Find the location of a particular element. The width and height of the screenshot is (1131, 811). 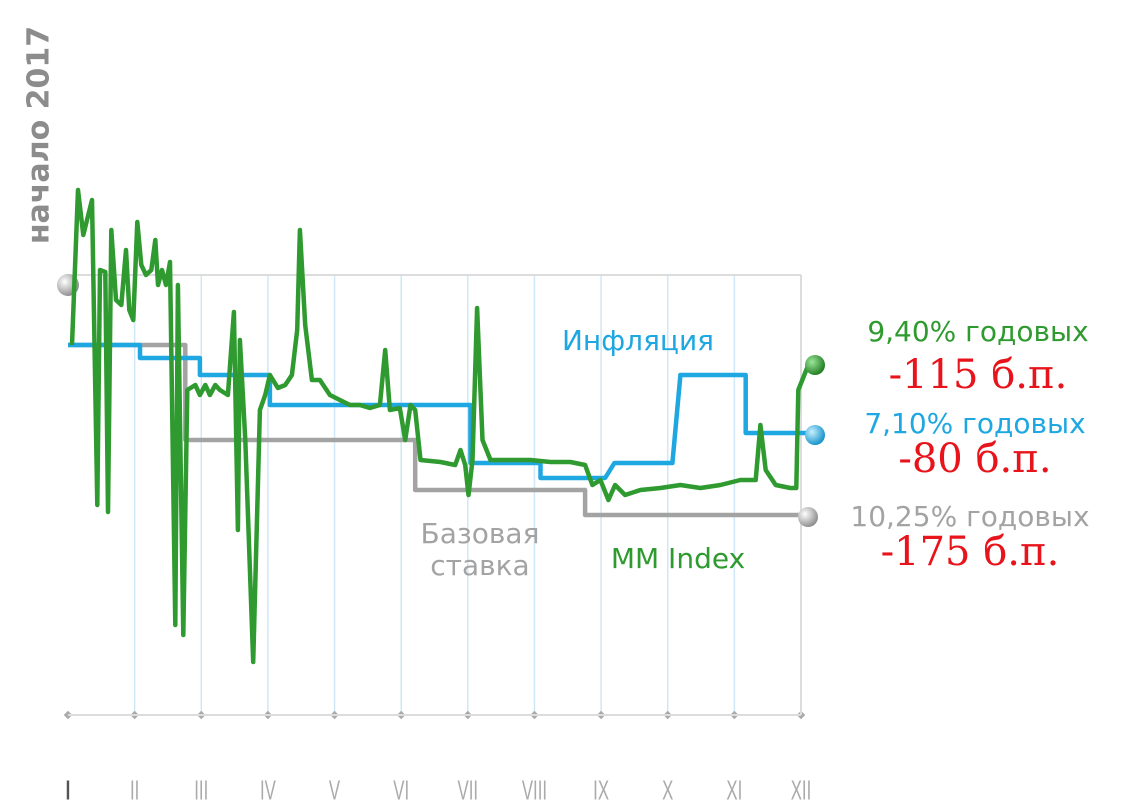

series-label: MM Index is located at coordinates (678, 558).